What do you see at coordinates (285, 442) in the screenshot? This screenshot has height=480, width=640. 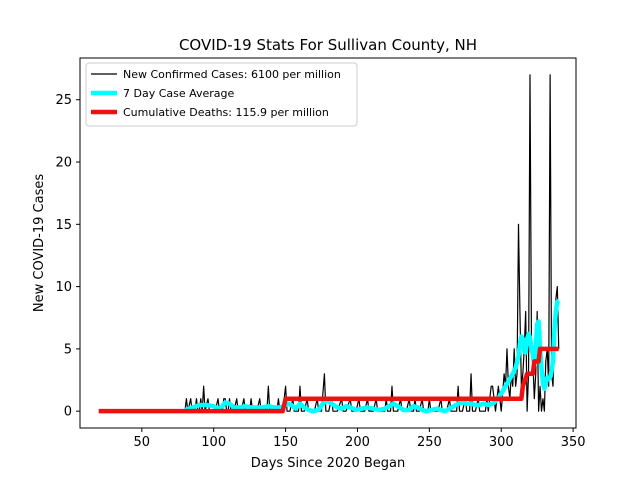 I see `x-tick-label: 150` at bounding box center [285, 442].